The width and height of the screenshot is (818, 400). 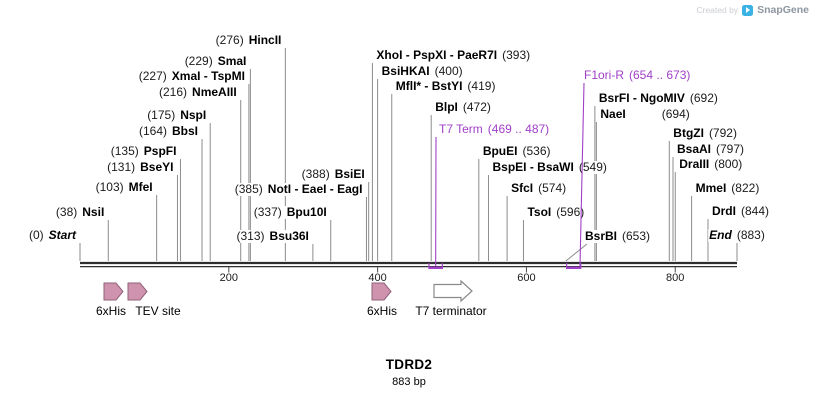 I want to click on site-name: BbsI, so click(x=185, y=131).